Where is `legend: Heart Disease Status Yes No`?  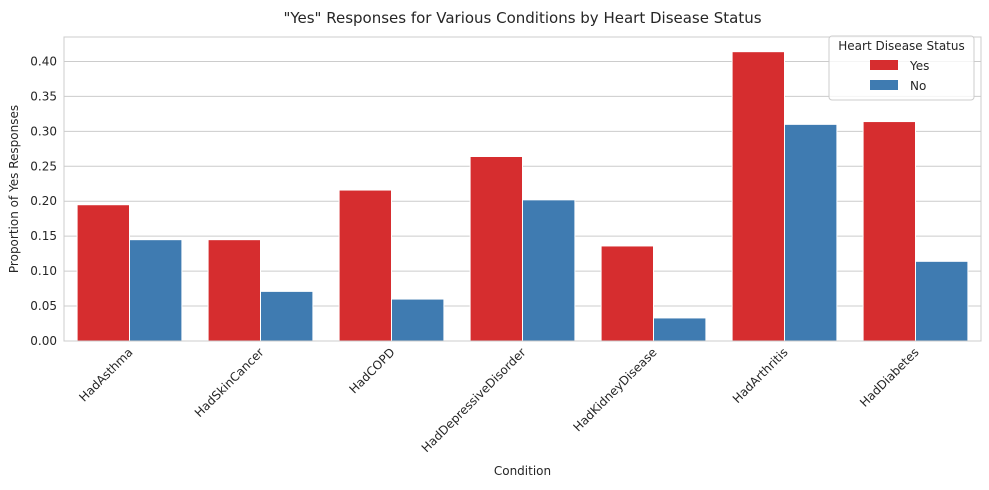 legend: Heart Disease Status Yes No is located at coordinates (901, 68).